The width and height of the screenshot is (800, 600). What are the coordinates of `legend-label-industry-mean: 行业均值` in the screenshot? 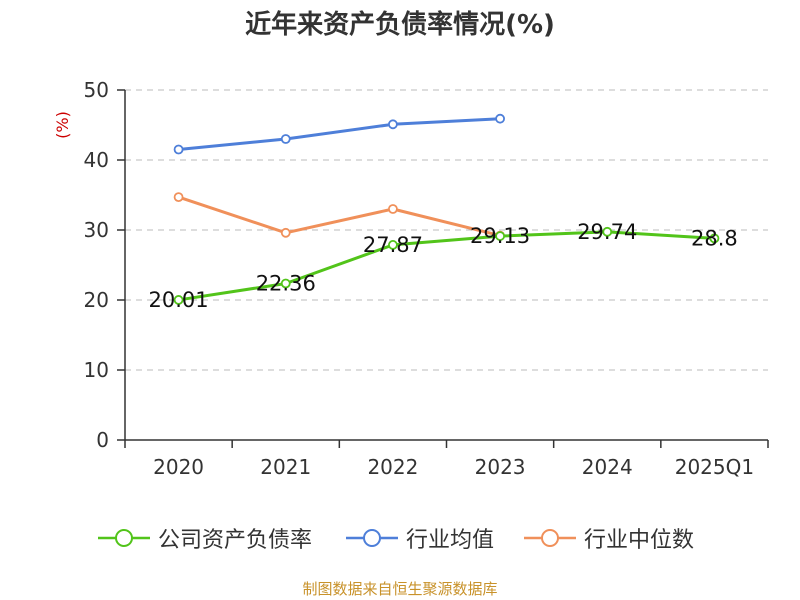 It's located at (450, 540).